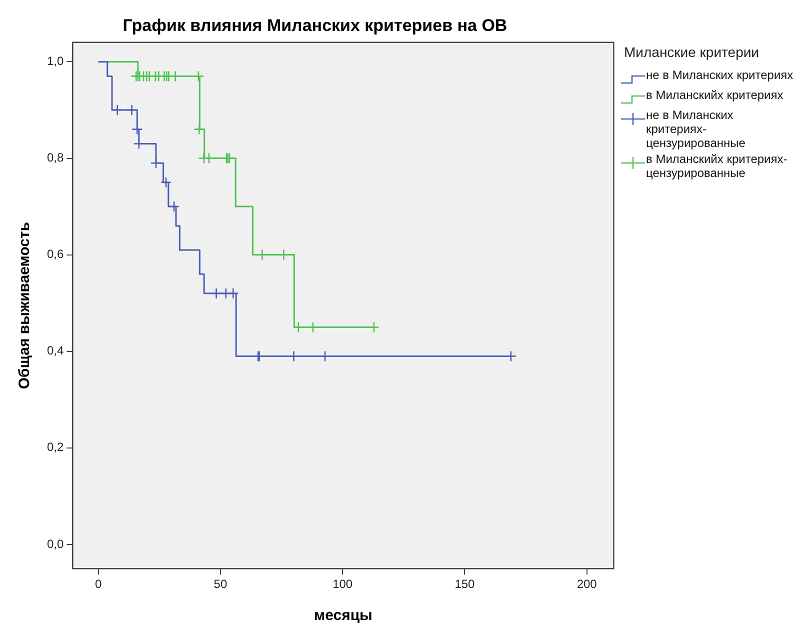  I want to click on y-tick-label: 1,0, so click(55, 61).